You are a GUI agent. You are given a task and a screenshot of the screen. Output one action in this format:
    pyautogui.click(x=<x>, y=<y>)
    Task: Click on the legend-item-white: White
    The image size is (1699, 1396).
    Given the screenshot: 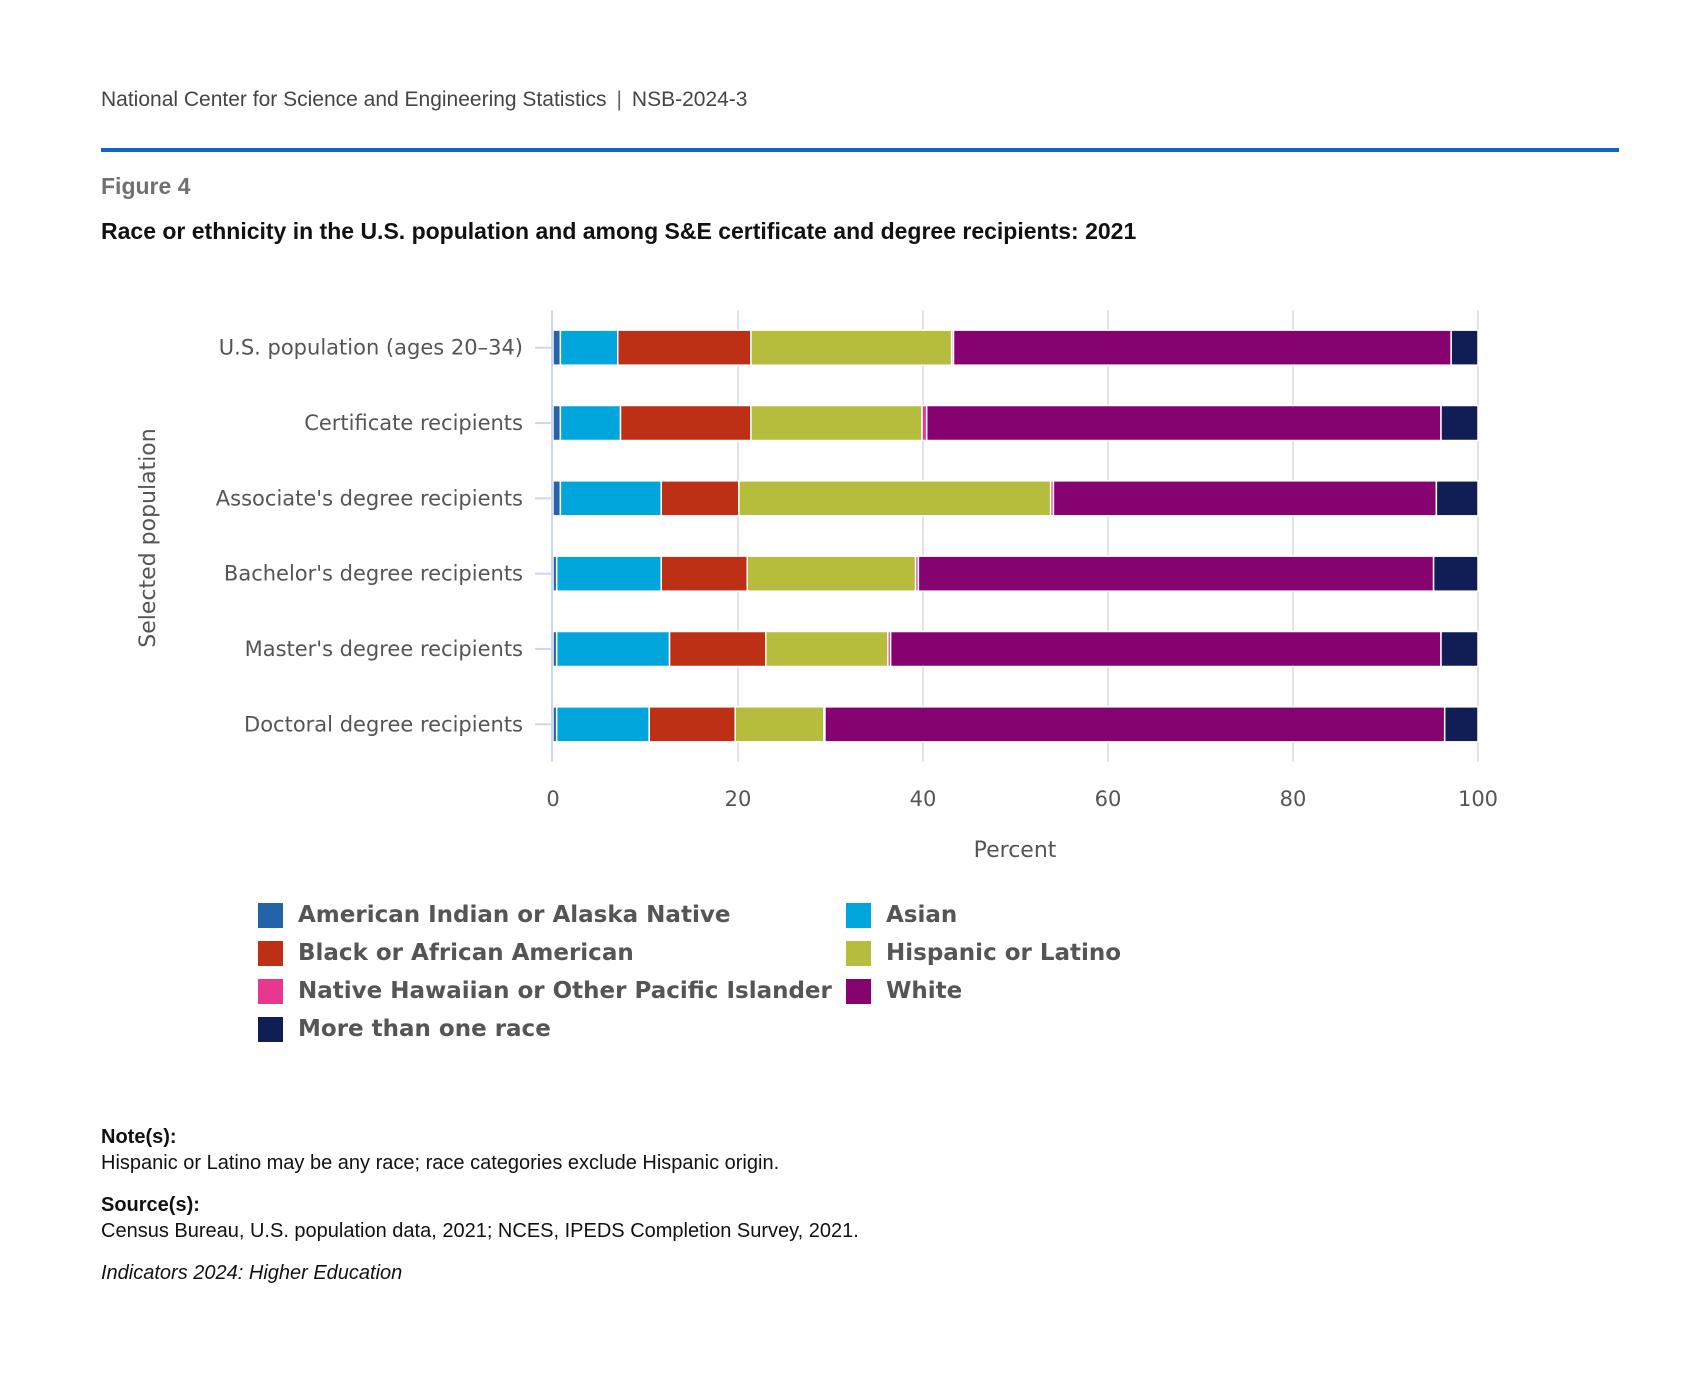 What is the action you would take?
    pyautogui.click(x=904, y=991)
    